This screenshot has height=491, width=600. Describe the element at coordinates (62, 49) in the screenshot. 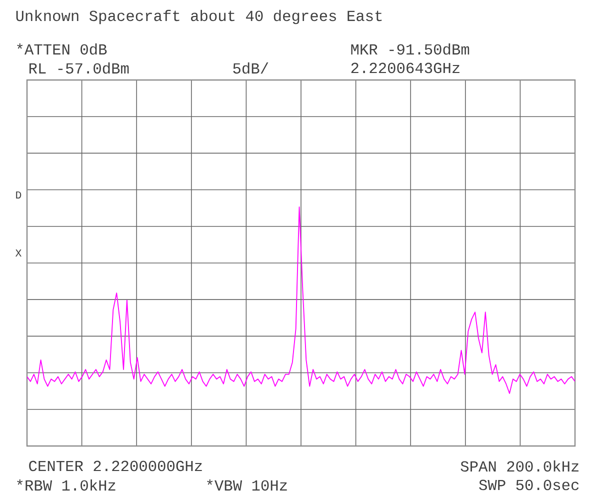

I see `text: *ATTEN 0dB` at that location.